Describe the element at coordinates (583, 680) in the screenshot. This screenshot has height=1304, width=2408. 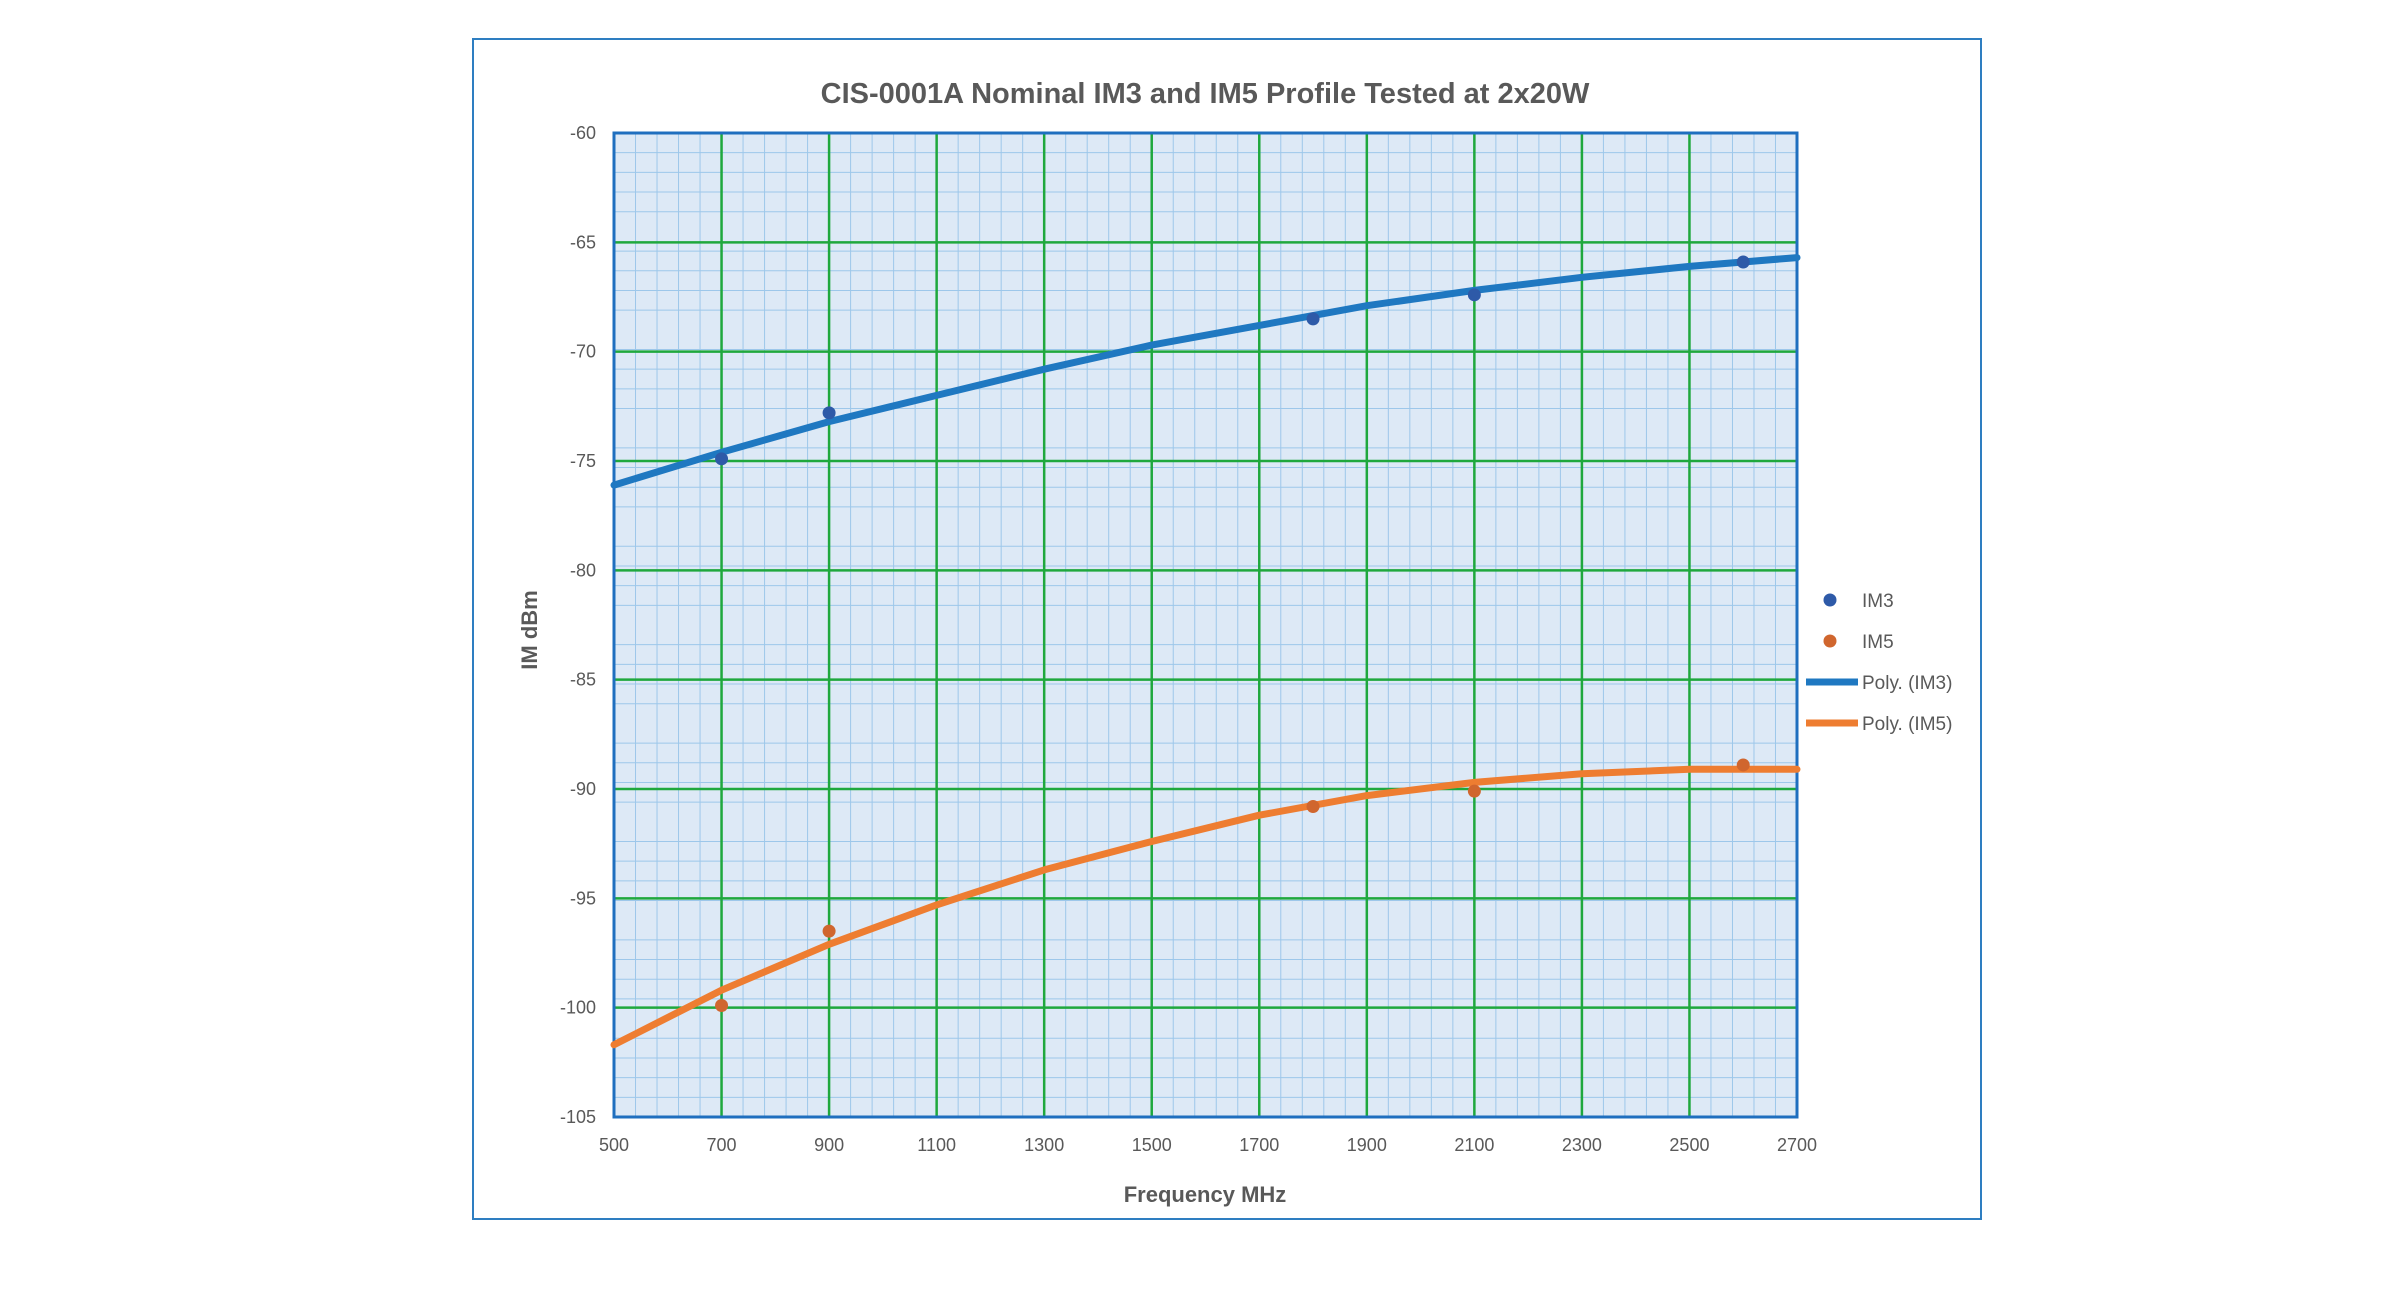
I see `y-tick-label: -85` at that location.